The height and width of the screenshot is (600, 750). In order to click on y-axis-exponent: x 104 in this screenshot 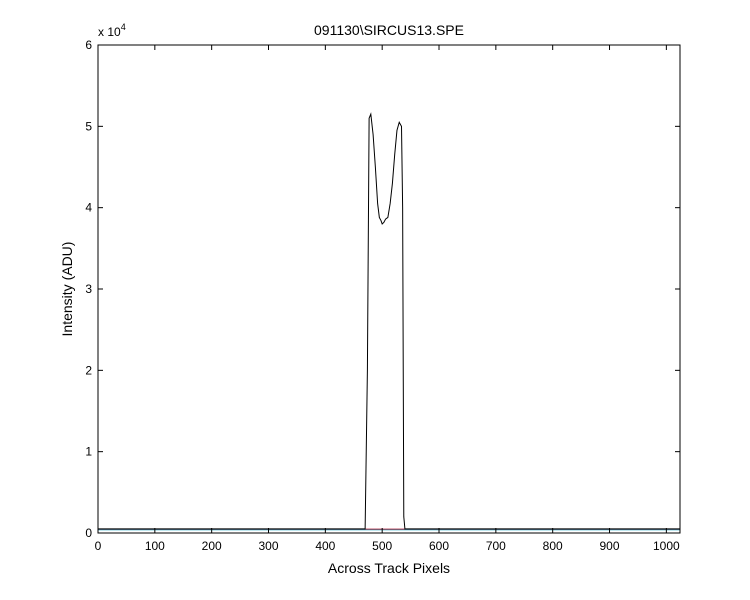, I will do `click(112, 30)`.